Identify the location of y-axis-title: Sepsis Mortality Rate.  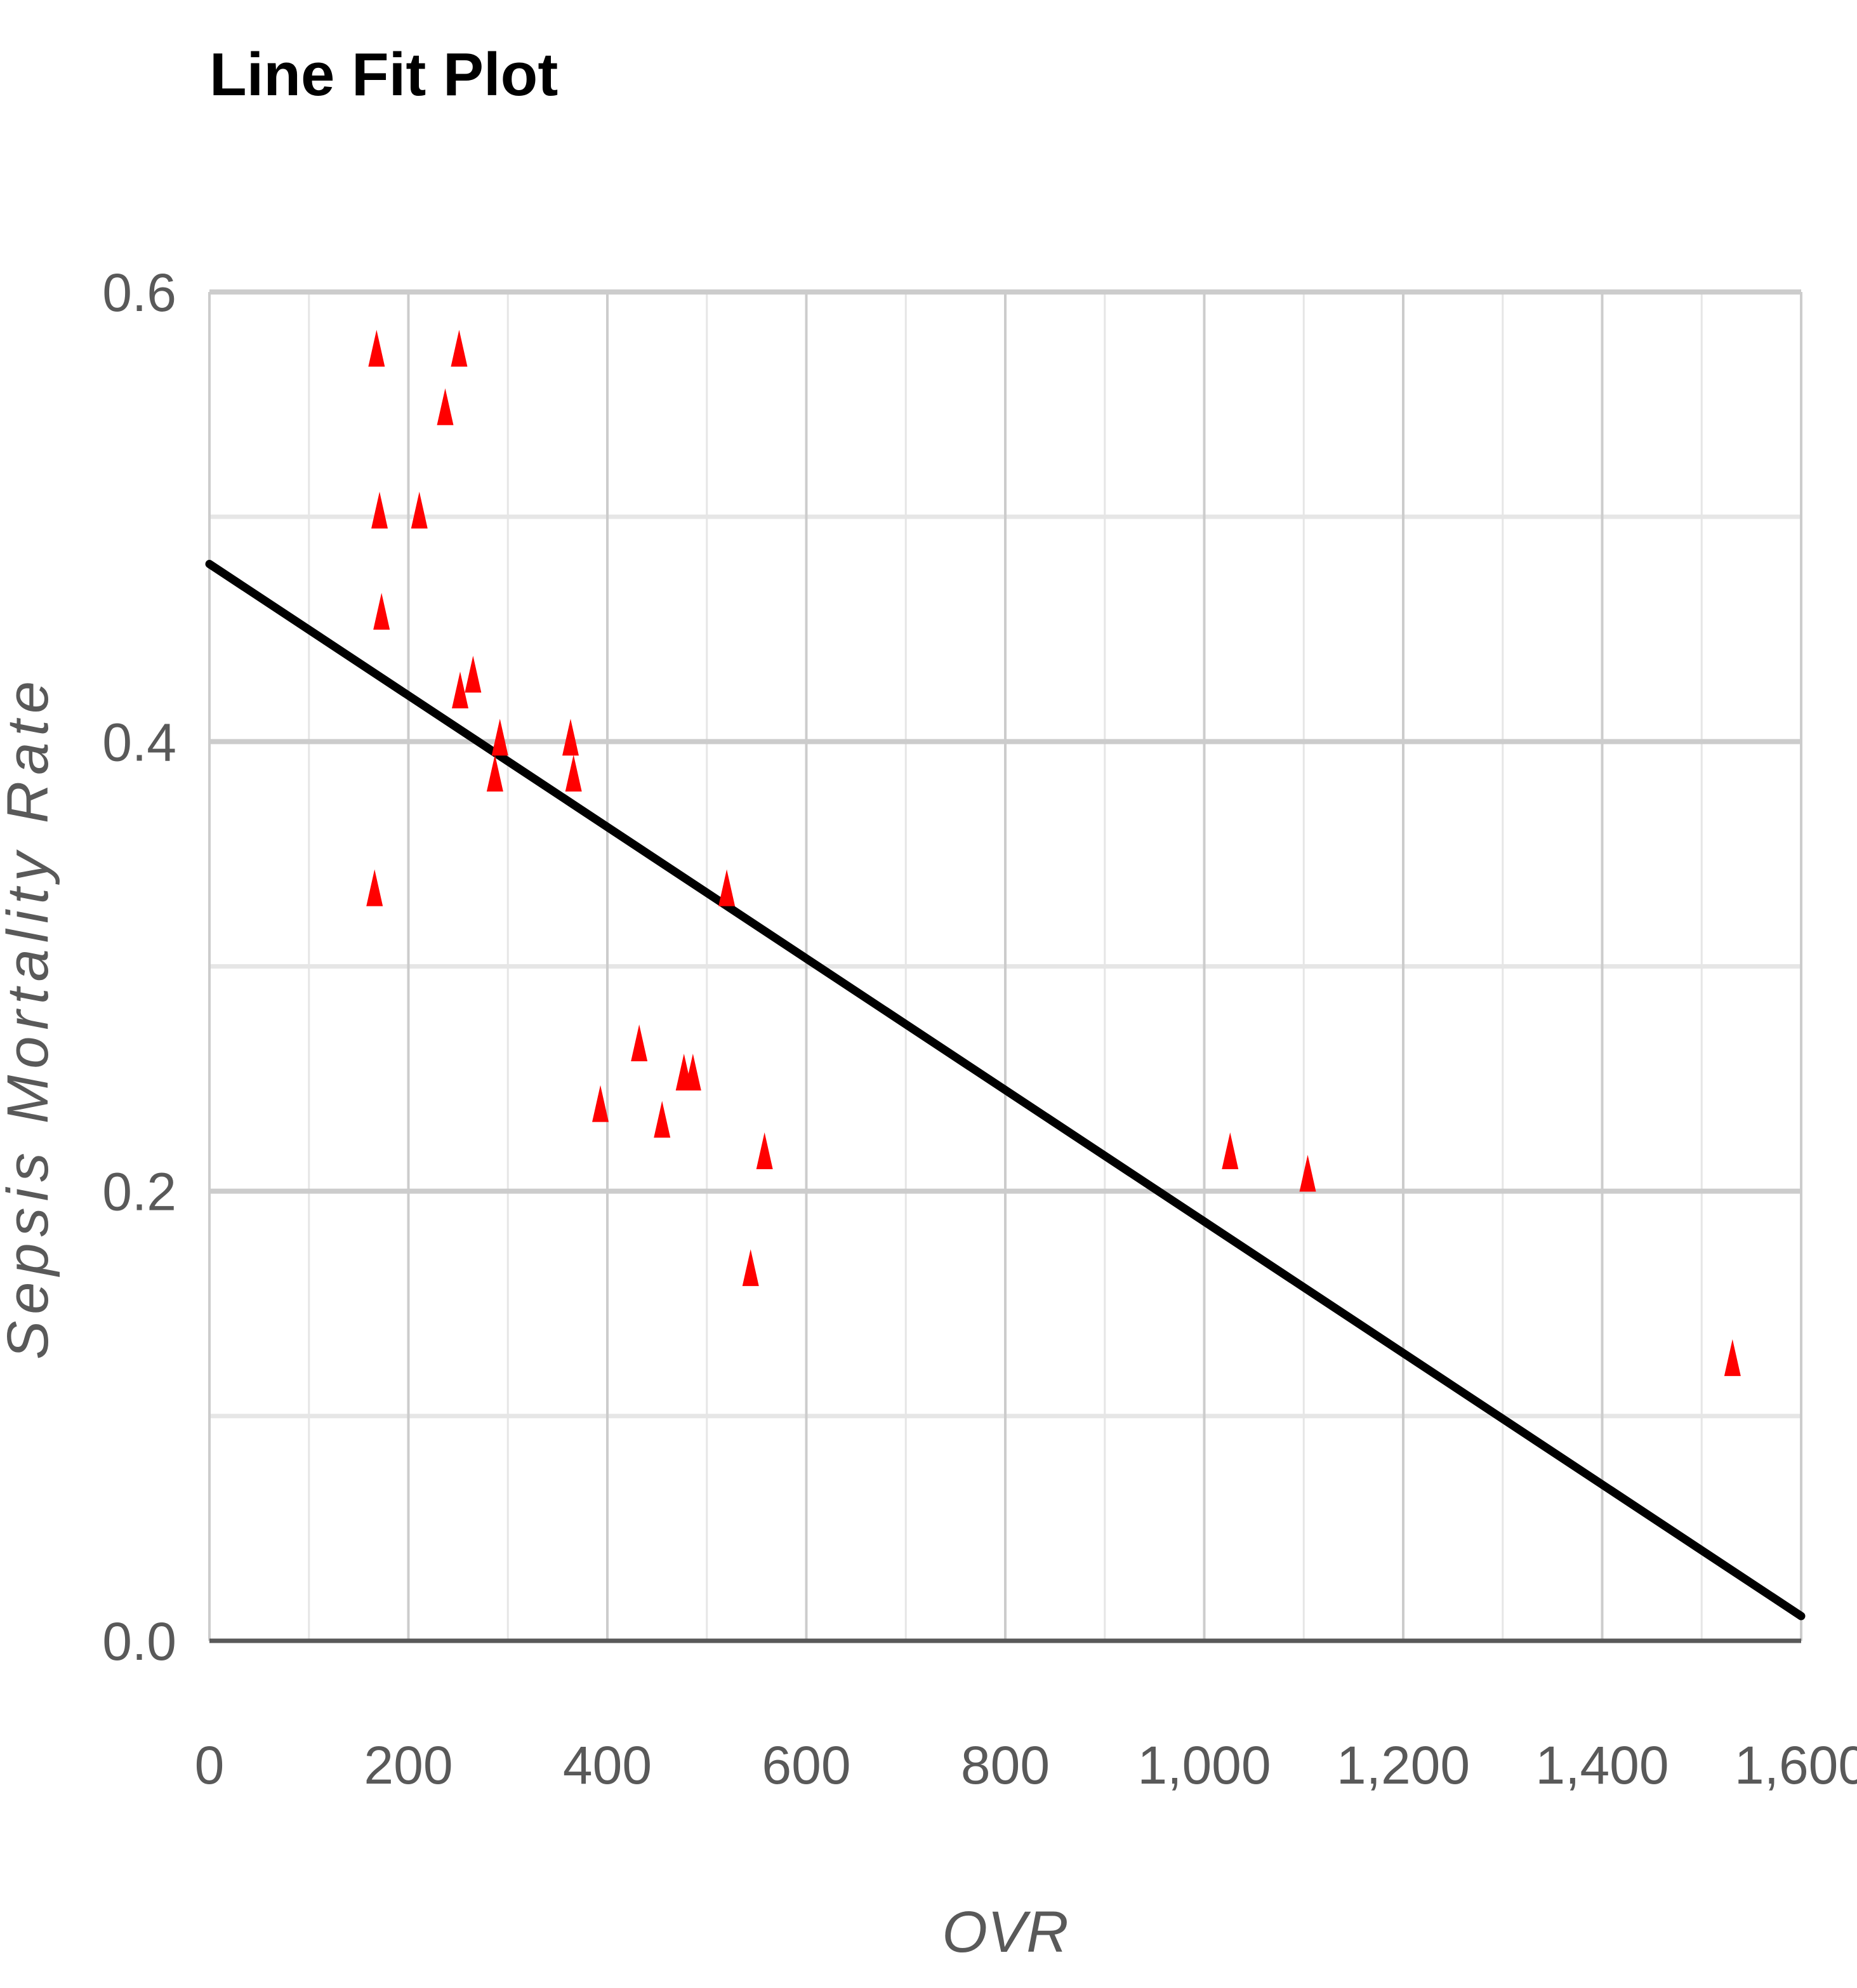
(30, 1017).